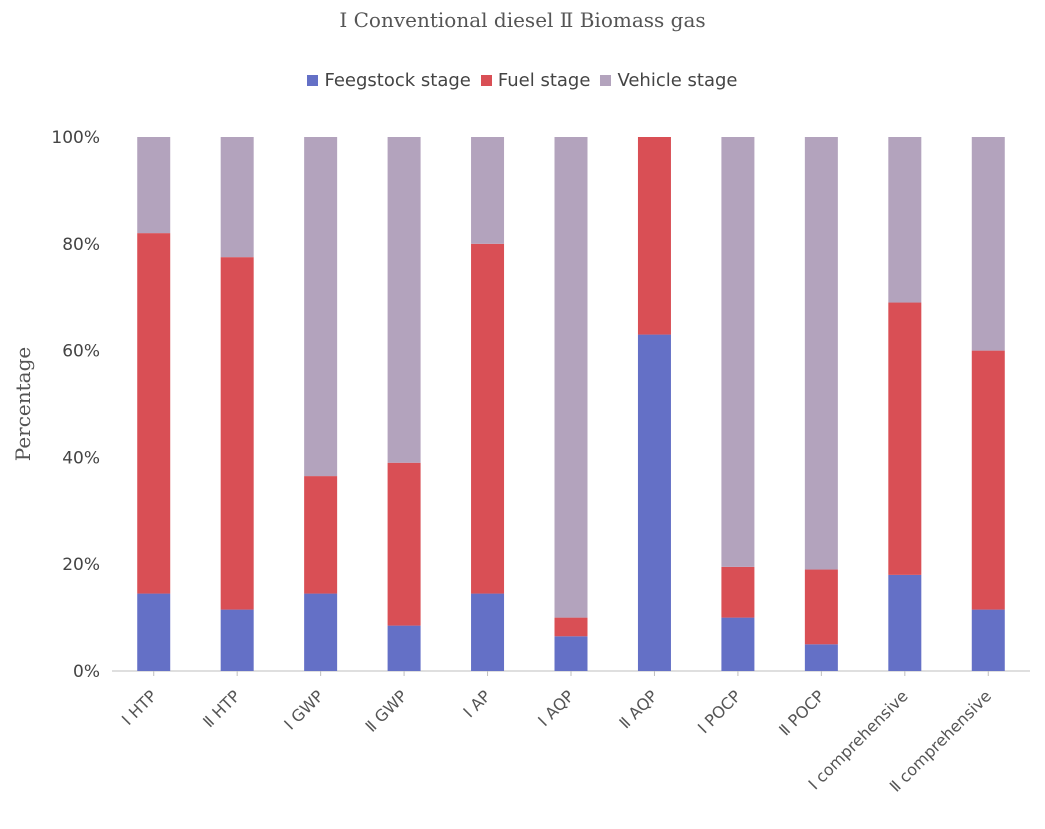  Describe the element at coordinates (81, 458) in the screenshot. I see `y-tick-label: 40%` at that location.